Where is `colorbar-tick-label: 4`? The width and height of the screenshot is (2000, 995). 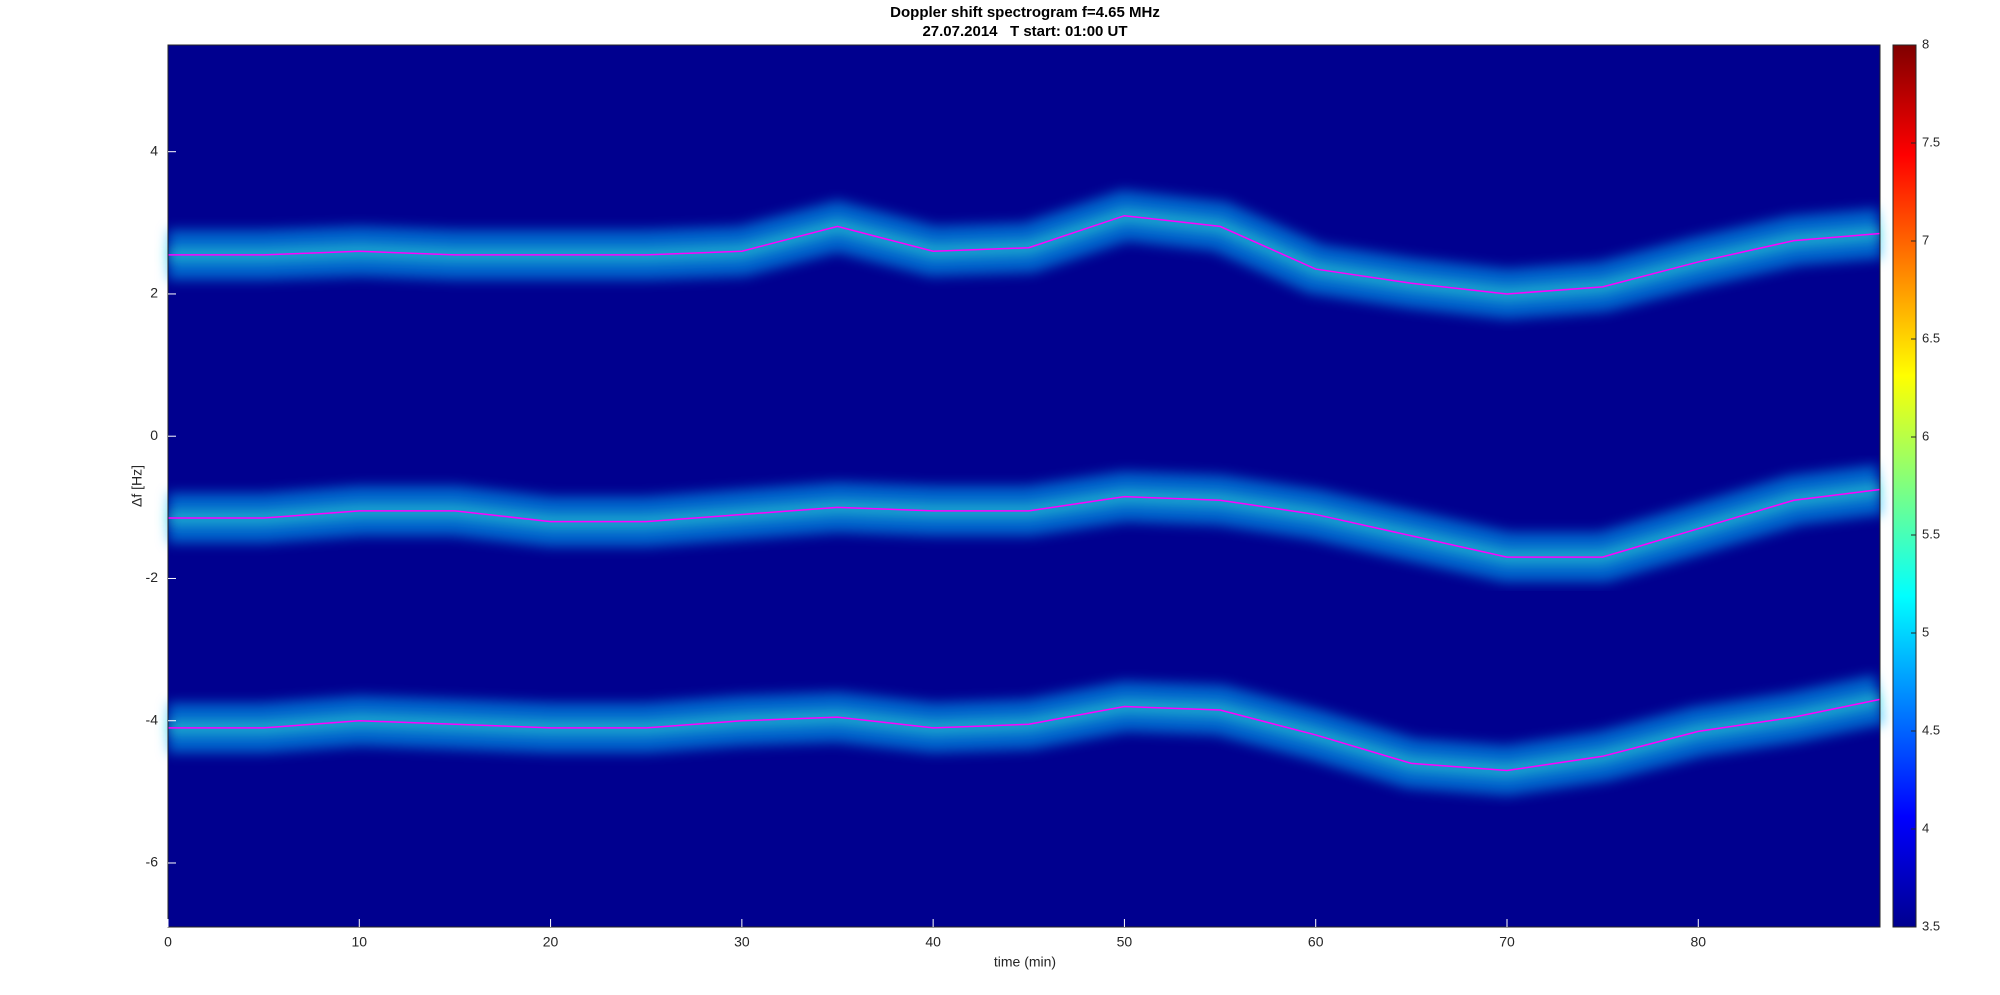 colorbar-tick-label: 4 is located at coordinates (1925, 827).